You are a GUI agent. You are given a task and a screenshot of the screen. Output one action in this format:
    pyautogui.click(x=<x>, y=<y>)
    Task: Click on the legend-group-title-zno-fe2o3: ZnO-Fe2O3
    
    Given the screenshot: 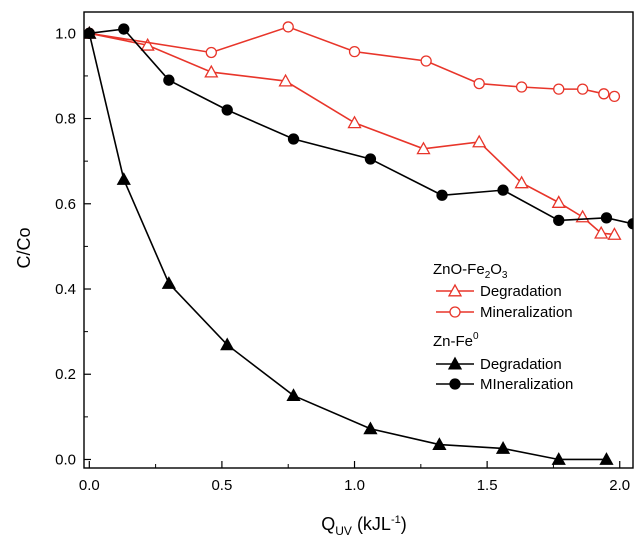 What is the action you would take?
    pyautogui.click(x=470, y=271)
    